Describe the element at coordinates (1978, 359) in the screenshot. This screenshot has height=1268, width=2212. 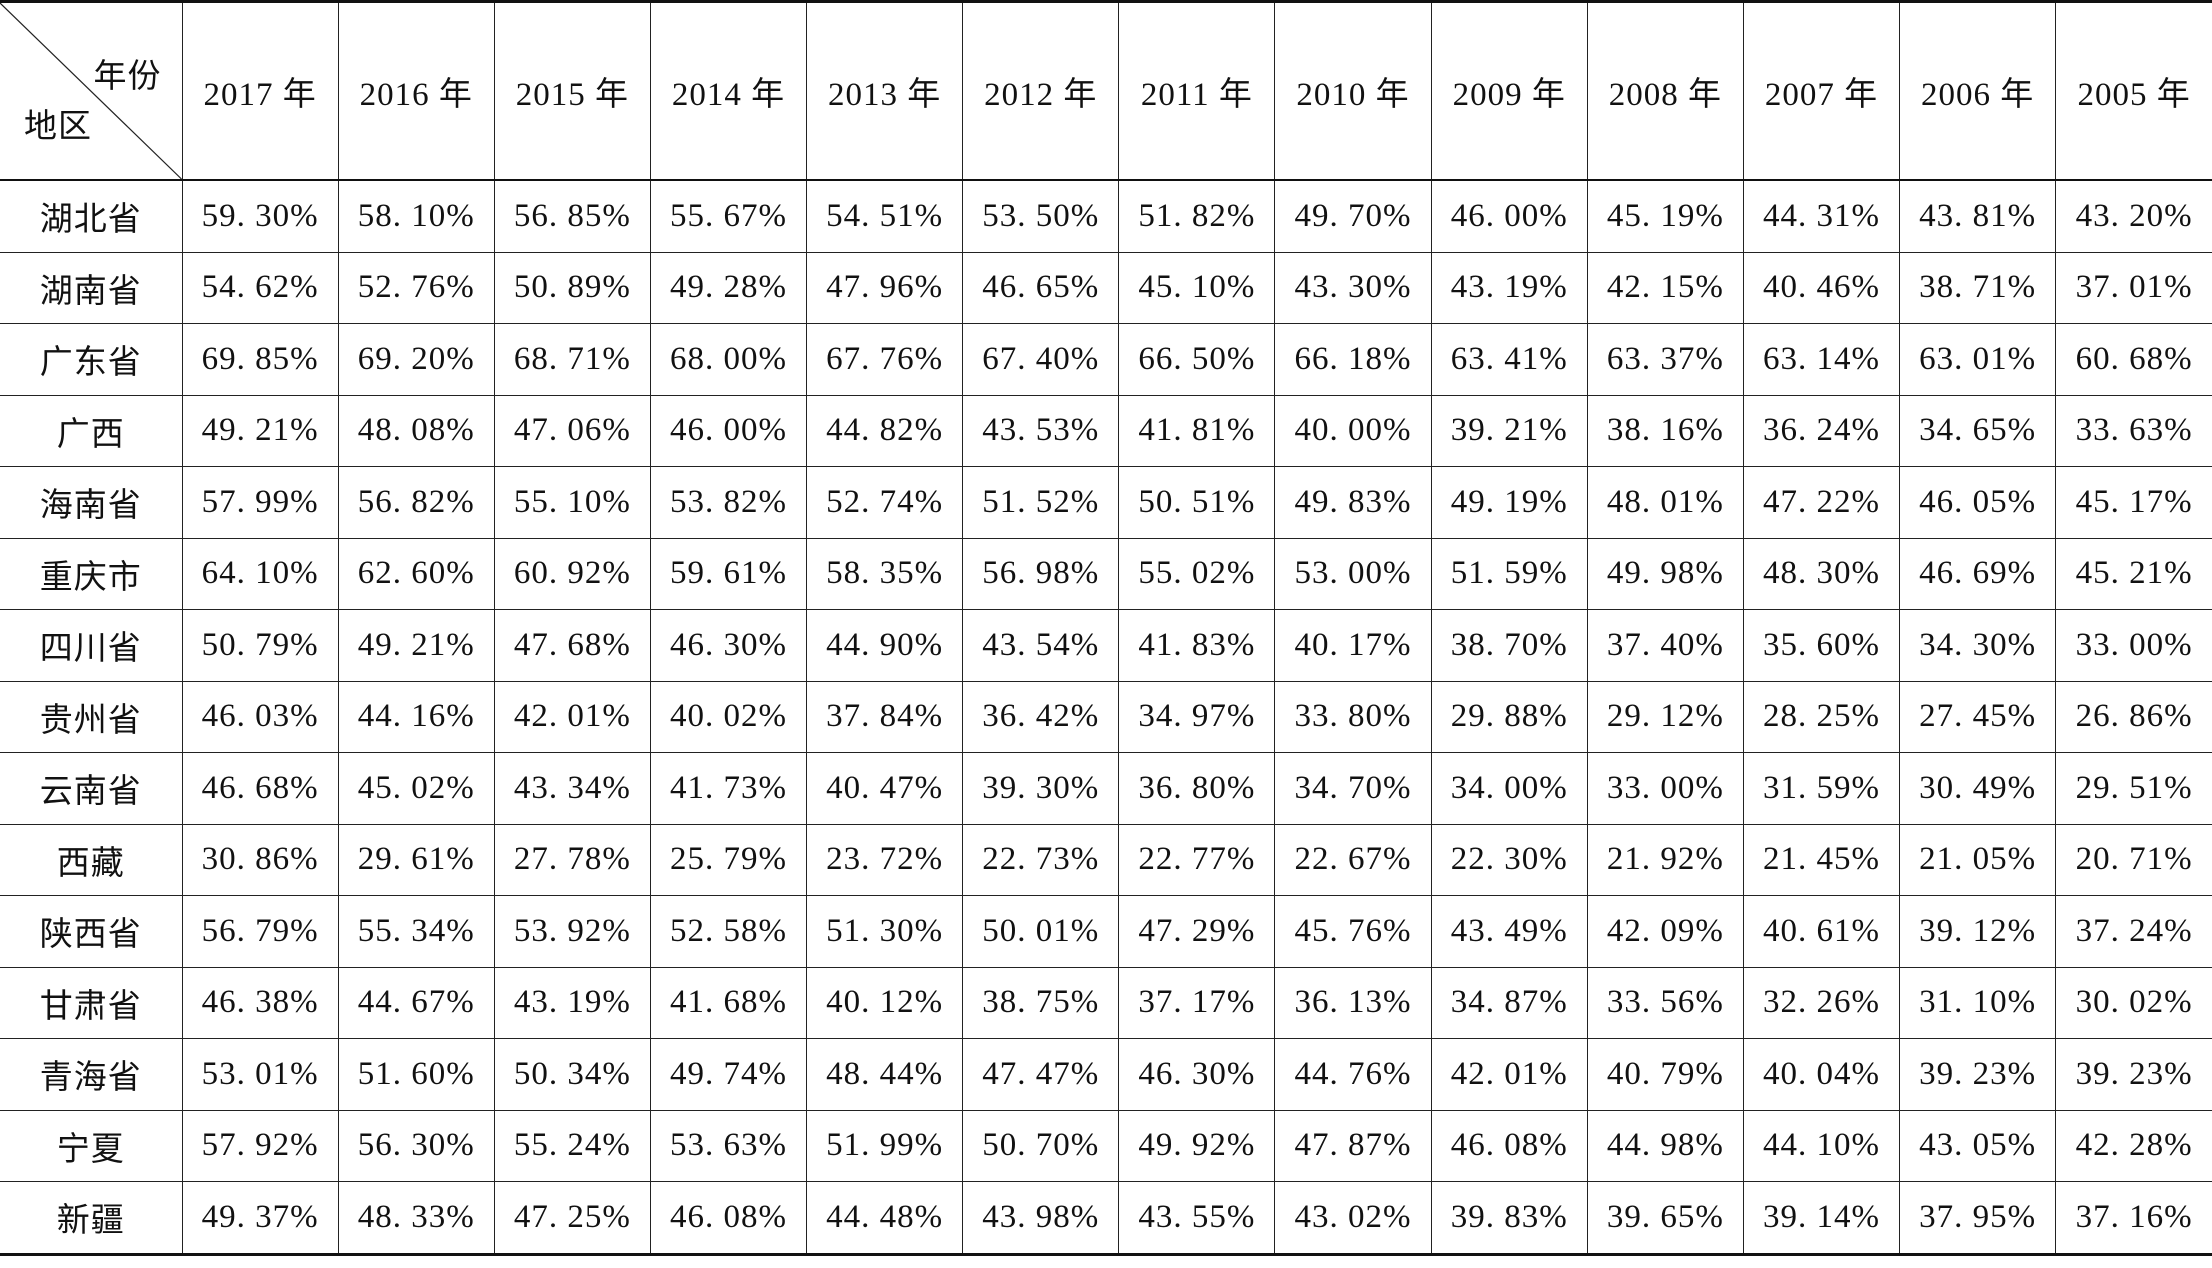
I see `rate-cell: 63. 01%` at that location.